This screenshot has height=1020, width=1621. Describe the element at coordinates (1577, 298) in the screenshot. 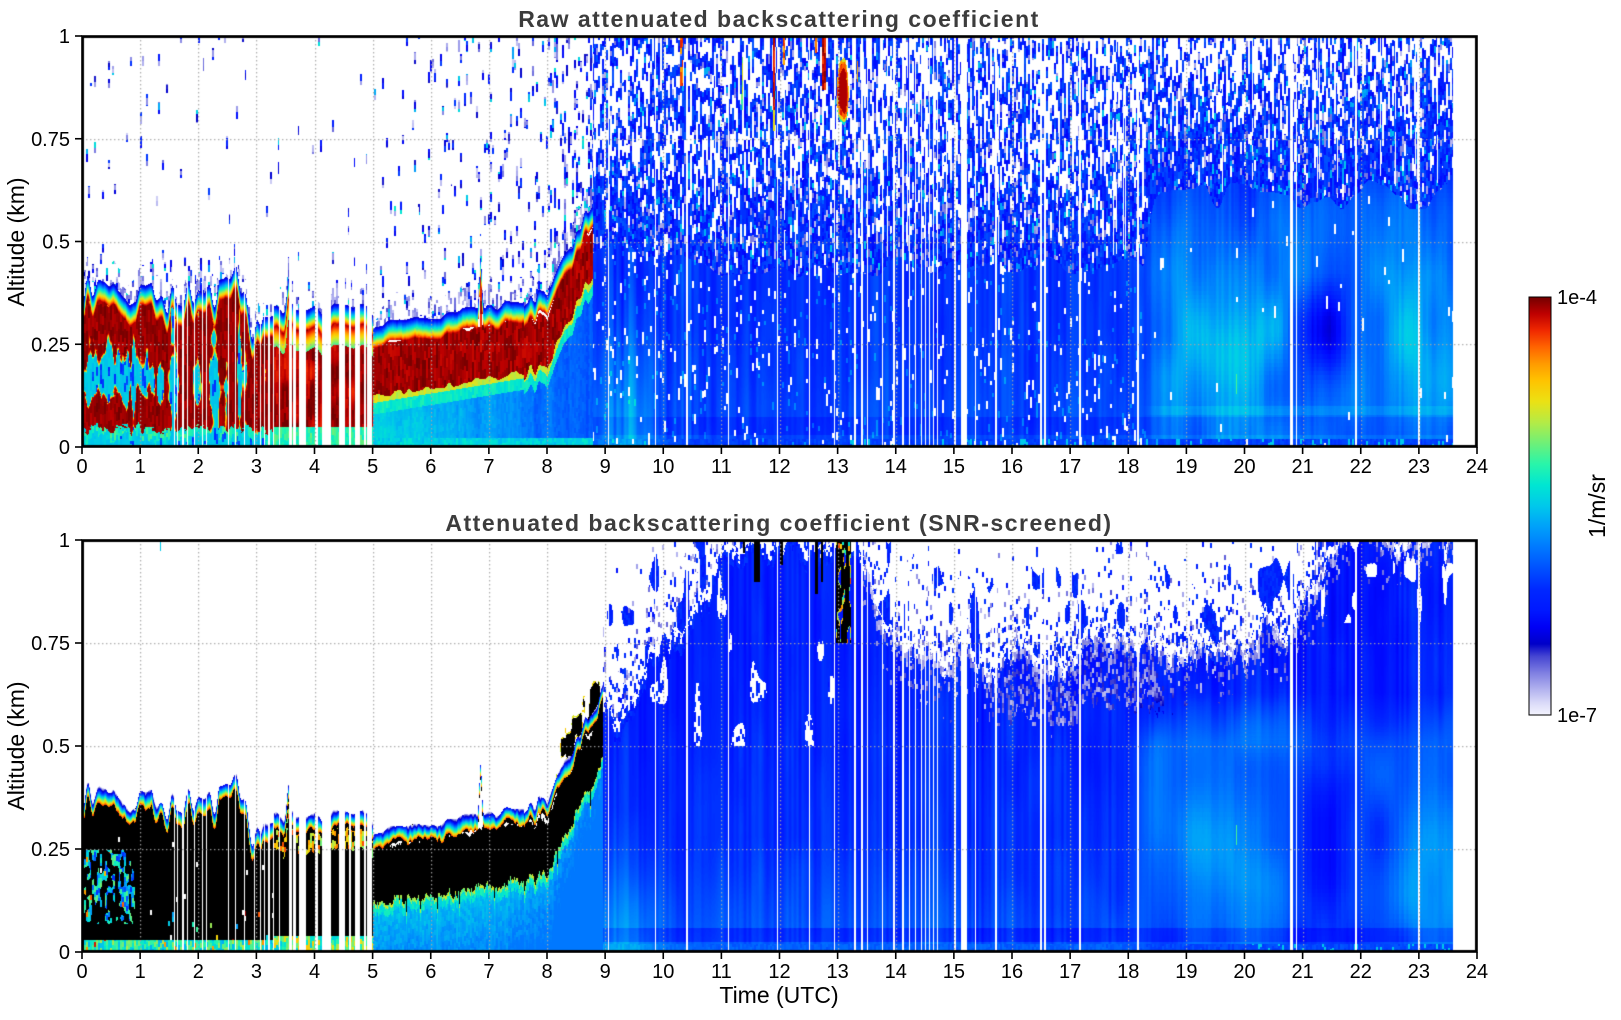

I see `svg-text: 1e-4` at that location.